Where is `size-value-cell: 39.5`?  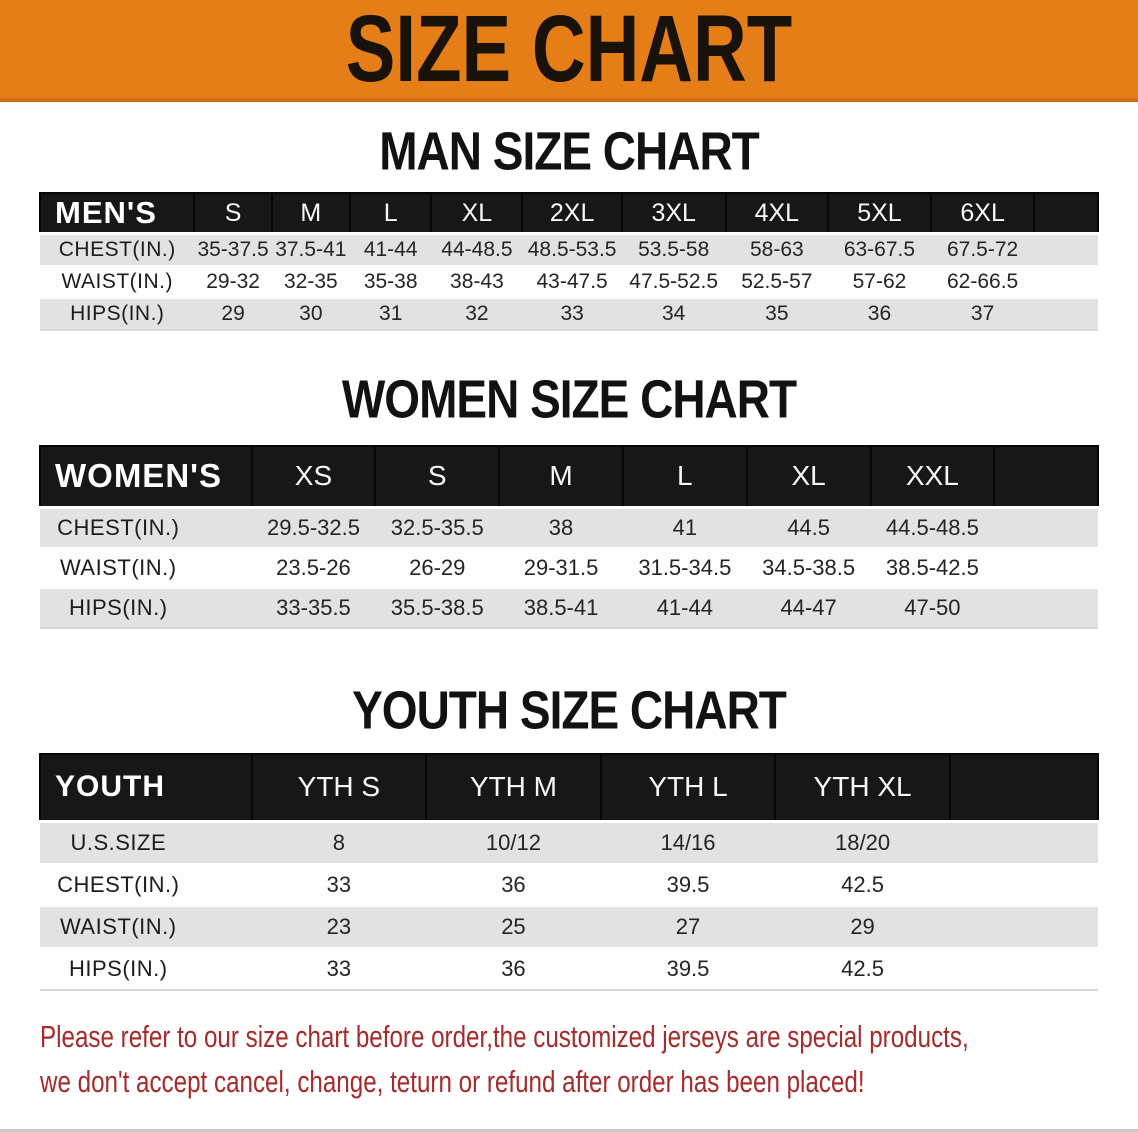 size-value-cell: 39.5 is located at coordinates (688, 885).